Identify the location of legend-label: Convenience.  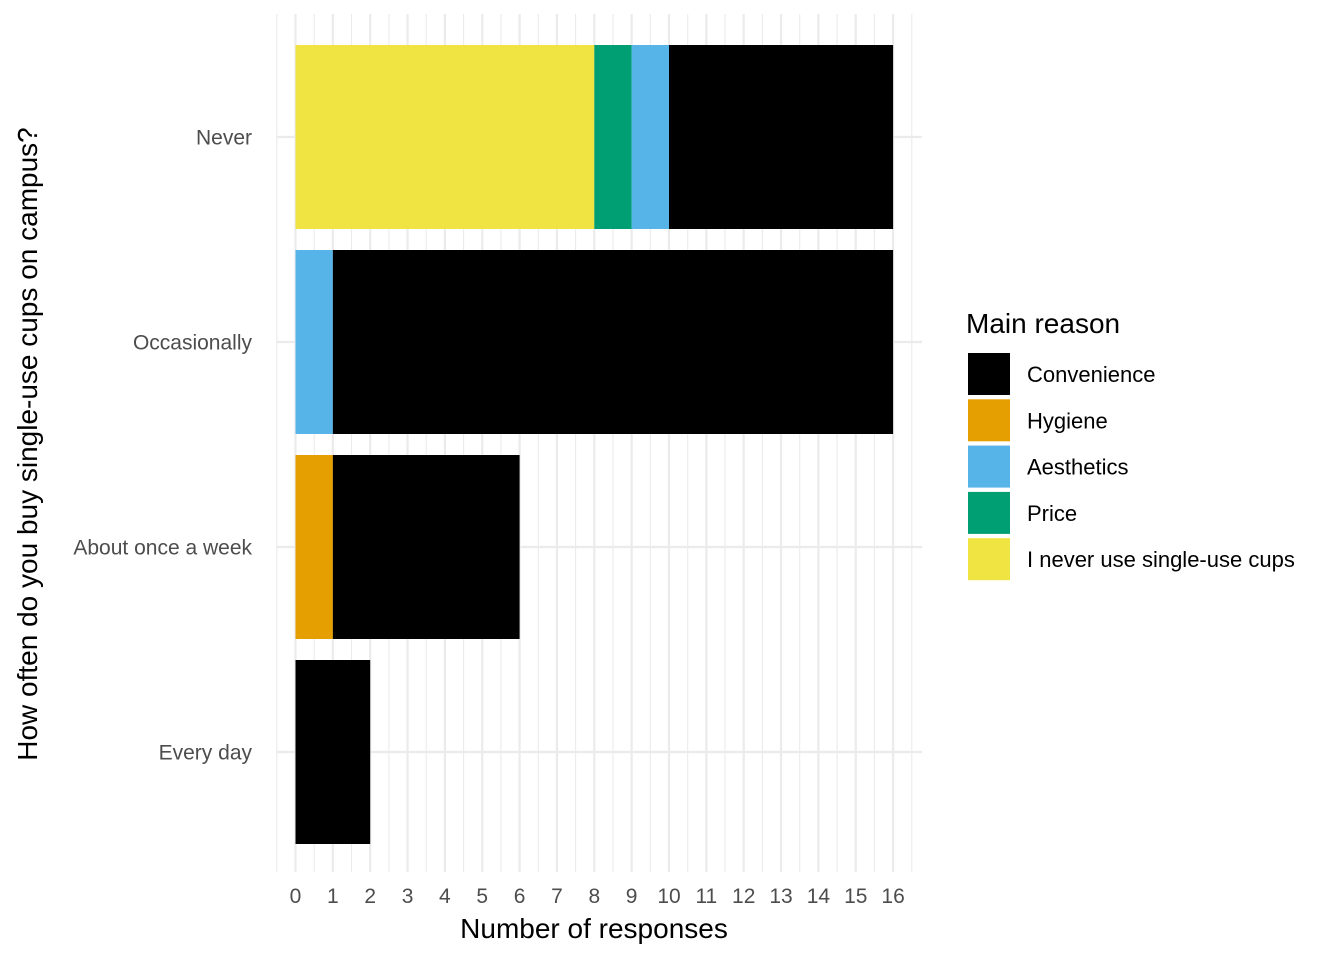
(1091, 374).